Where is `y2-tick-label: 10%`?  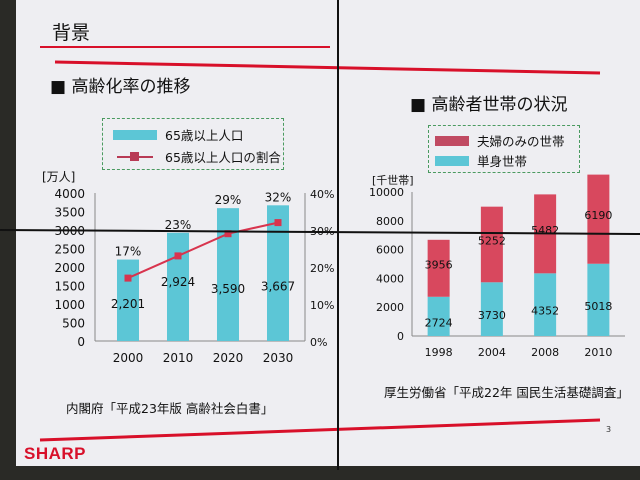
y2-tick-label: 10% is located at coordinates (322, 305).